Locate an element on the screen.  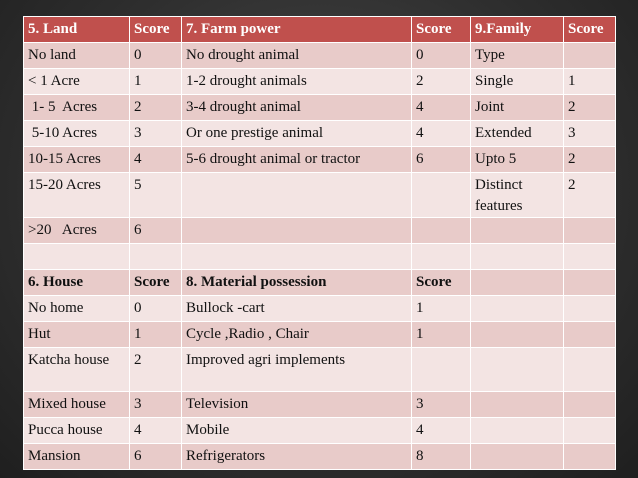
table-cell: Mansion is located at coordinates (76, 456).